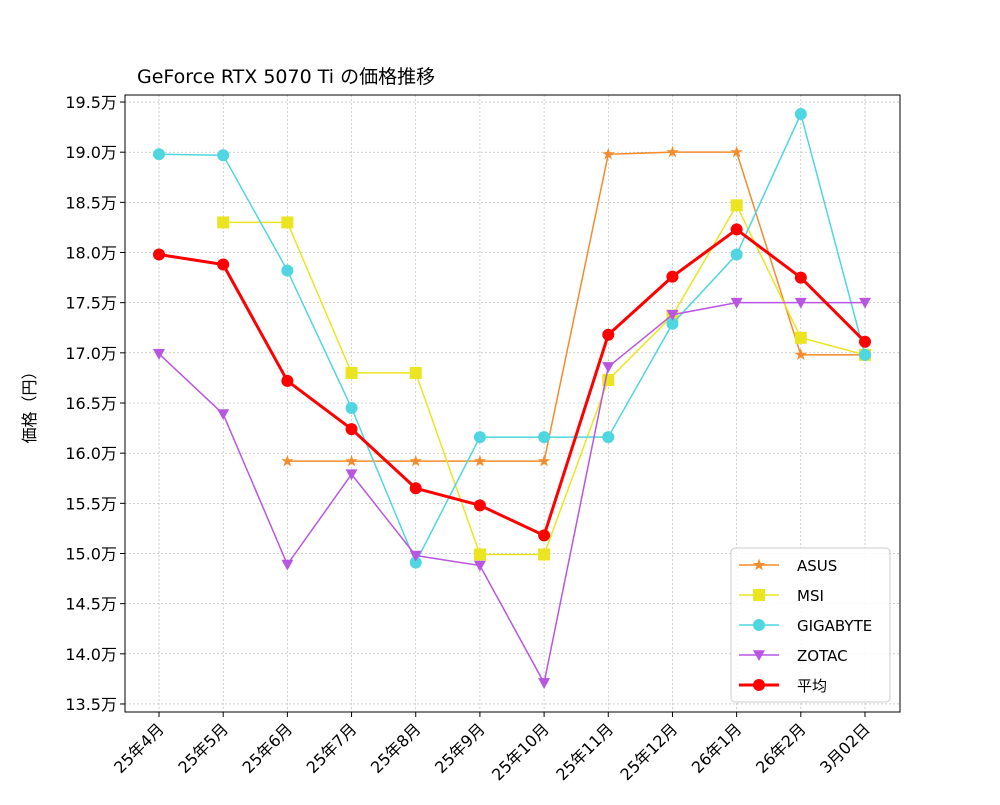  Describe the element at coordinates (91, 553) in the screenshot. I see `y-tick-label: 15.0万` at that location.